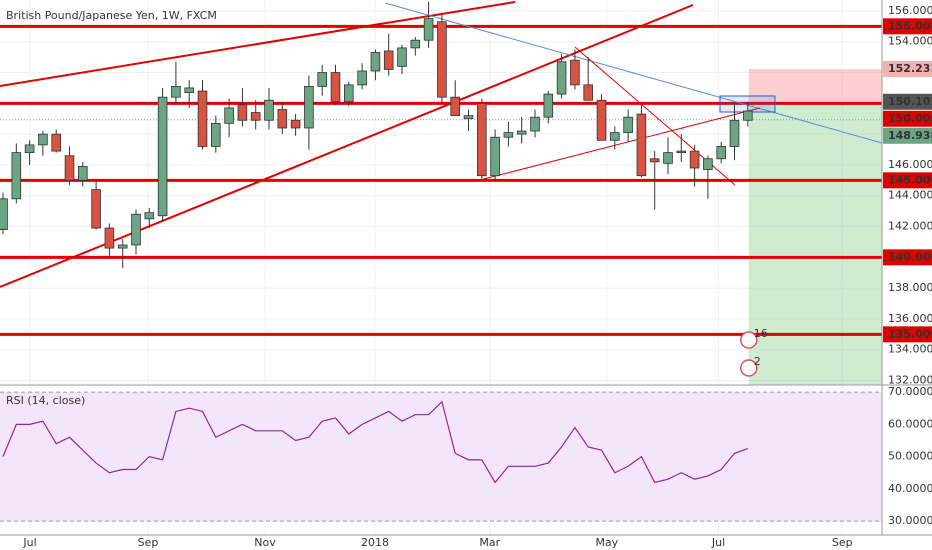  Describe the element at coordinates (910, 423) in the screenshot. I see `rsi-tick-label: 60.0000` at that location.